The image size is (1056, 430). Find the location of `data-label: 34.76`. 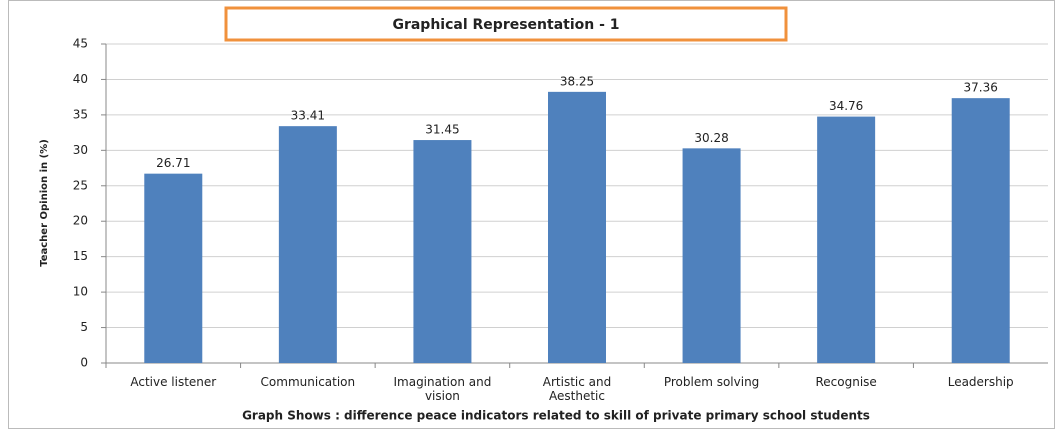

data-label: 34.76 is located at coordinates (846, 106).